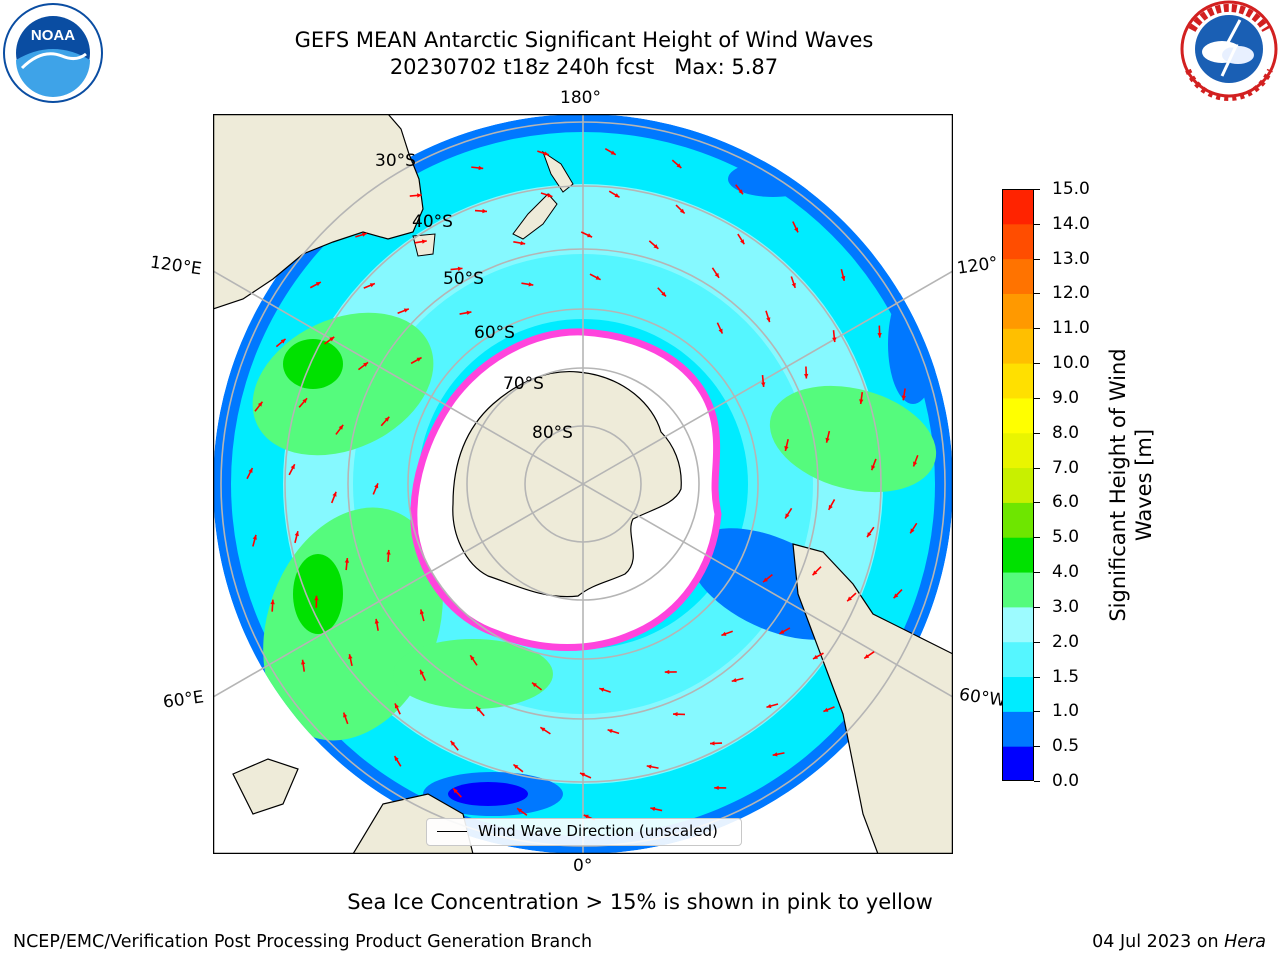 The image size is (1280, 960). I want to click on colorbar-tick-label: 5.0, so click(1066, 537).